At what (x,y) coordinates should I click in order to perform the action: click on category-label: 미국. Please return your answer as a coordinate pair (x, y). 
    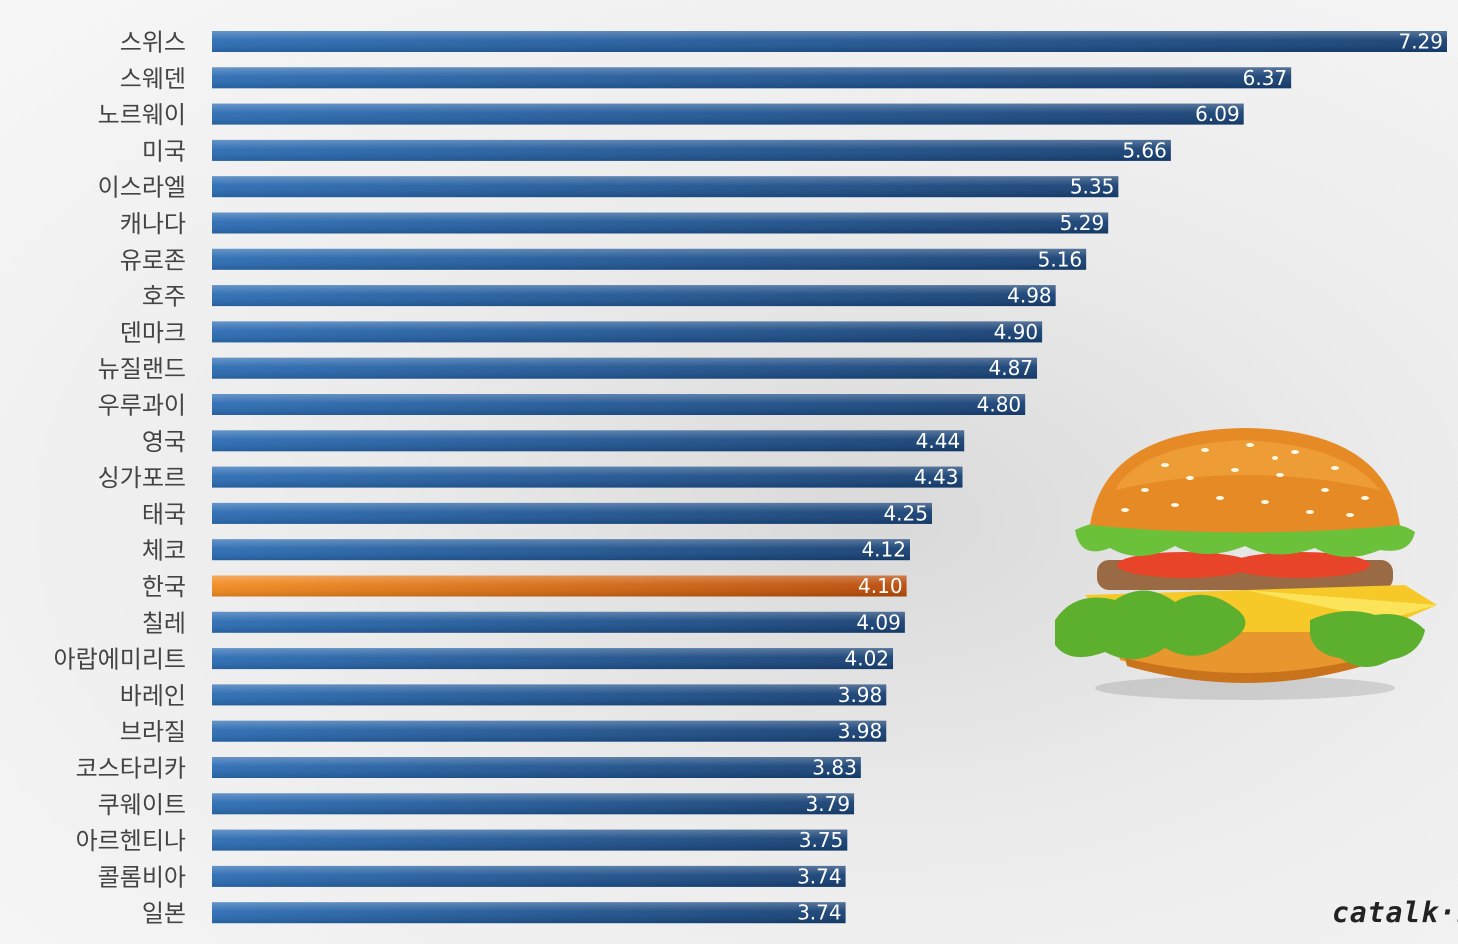
    Looking at the image, I should click on (164, 151).